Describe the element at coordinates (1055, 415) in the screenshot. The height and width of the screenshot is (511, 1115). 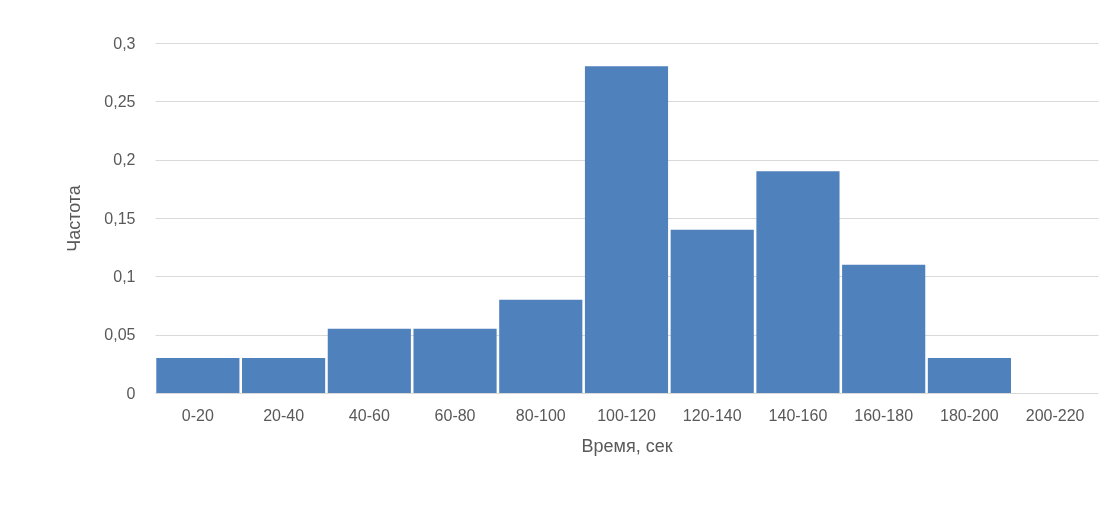
I see `x-tick-label: 200-220` at that location.